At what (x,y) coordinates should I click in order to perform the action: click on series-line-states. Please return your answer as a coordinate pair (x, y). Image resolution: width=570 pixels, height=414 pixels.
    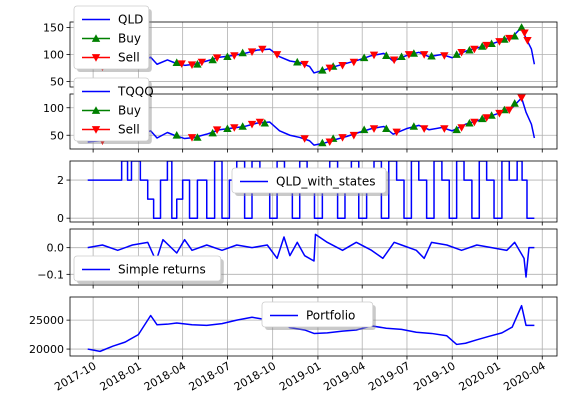
    Looking at the image, I should click on (311, 190).